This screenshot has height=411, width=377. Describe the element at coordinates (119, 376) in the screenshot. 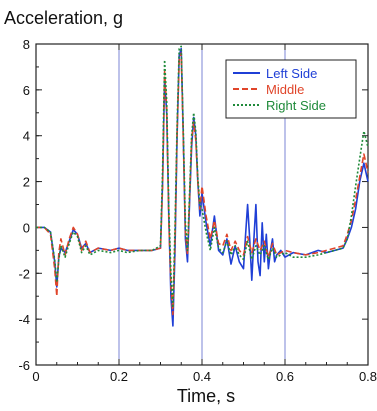

I see `x-tick-label: 0.2` at that location.